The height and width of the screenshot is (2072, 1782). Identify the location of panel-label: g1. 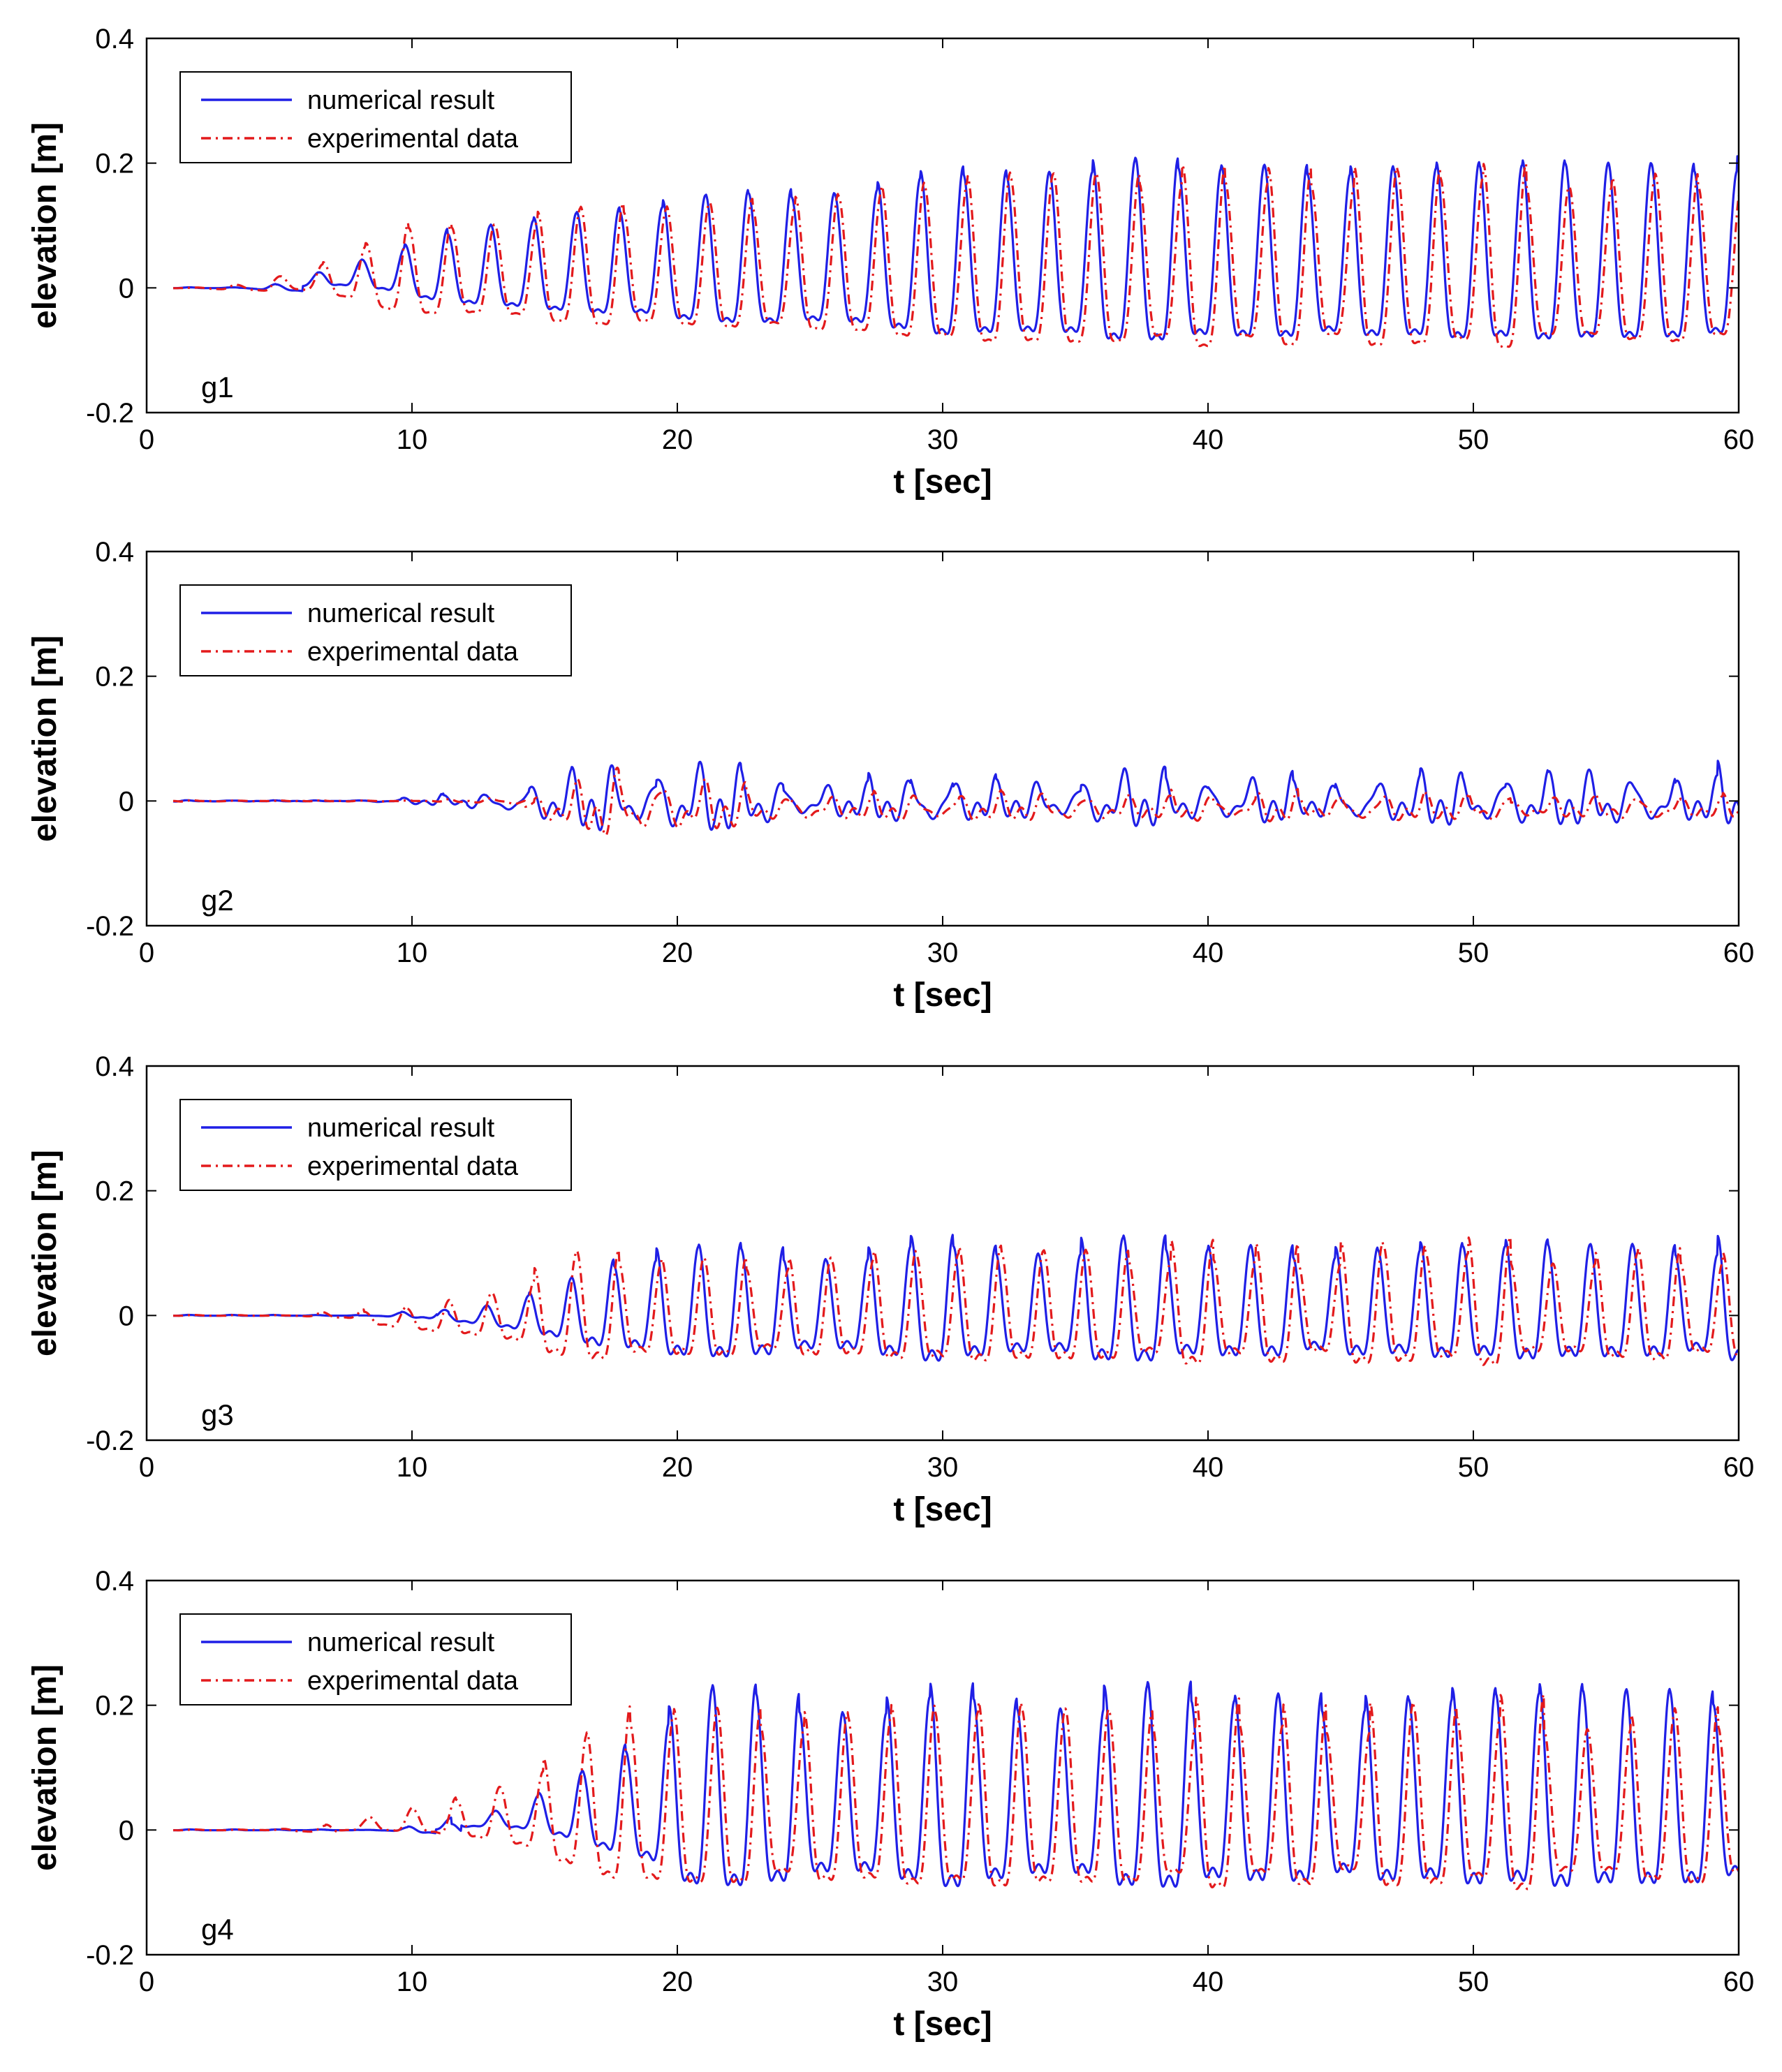
(217, 387).